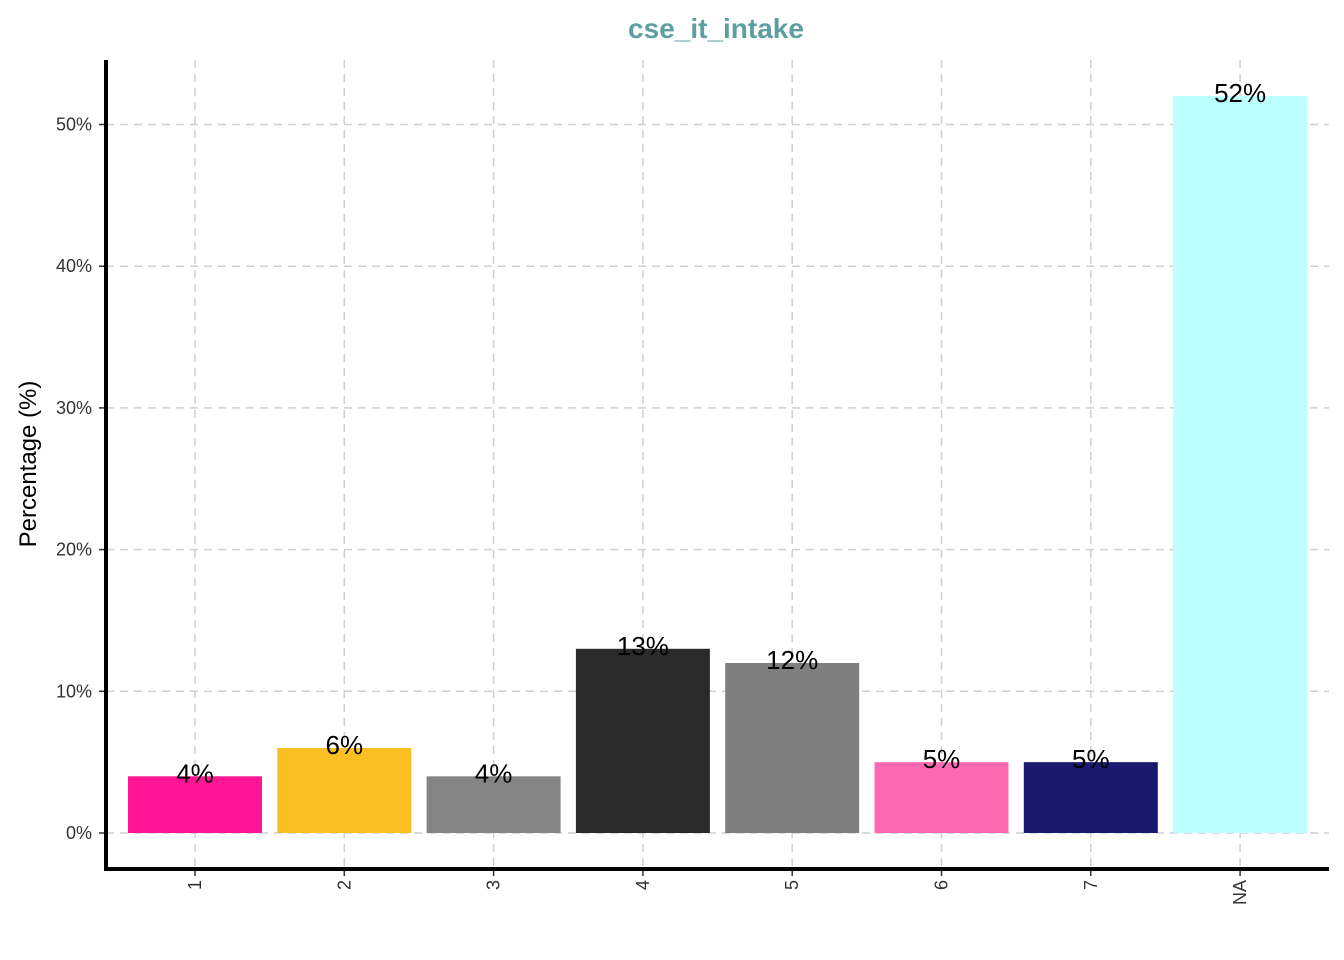 This screenshot has width=1344, height=960. I want to click on y-tick-label-5: 50%, so click(74, 125).